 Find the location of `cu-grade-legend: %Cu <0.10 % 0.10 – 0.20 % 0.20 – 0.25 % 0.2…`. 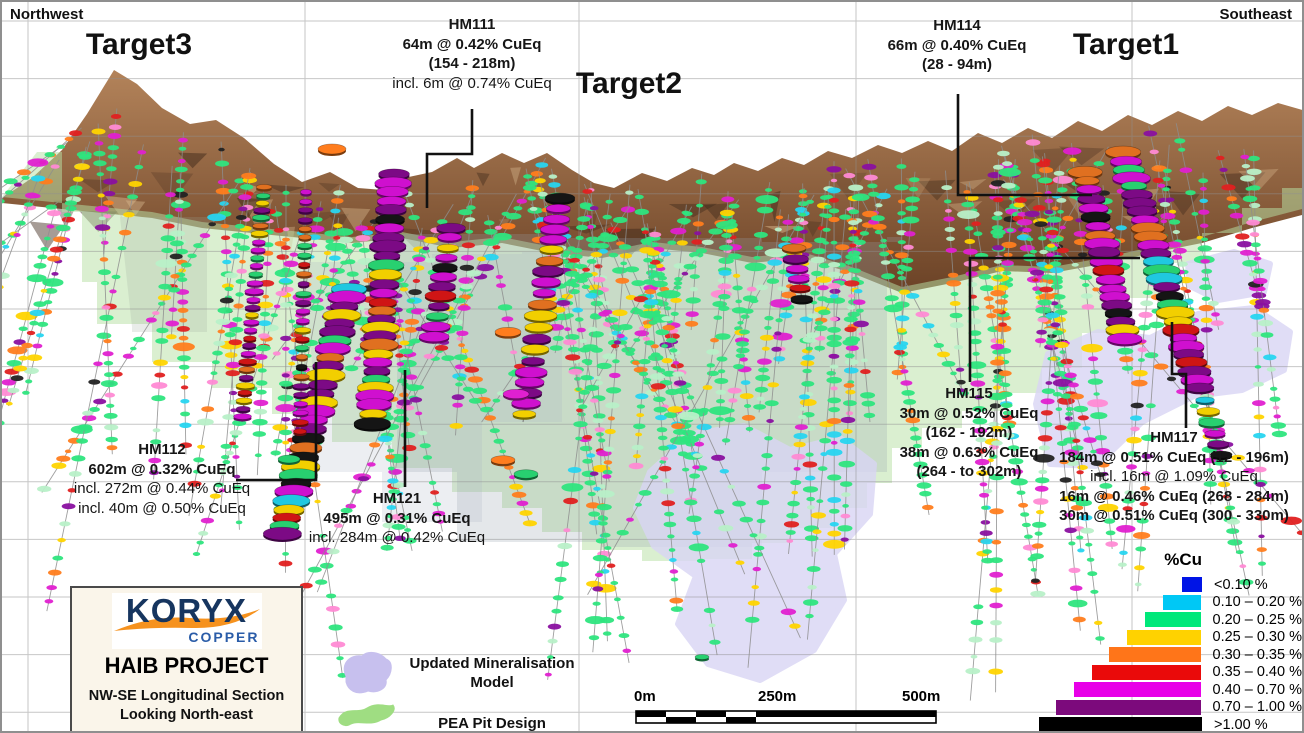

cu-grade-legend: %Cu <0.10 % 0.10 – 0.20 % 0.20 – 0.25 % 0.2… is located at coordinates (1169, 641).